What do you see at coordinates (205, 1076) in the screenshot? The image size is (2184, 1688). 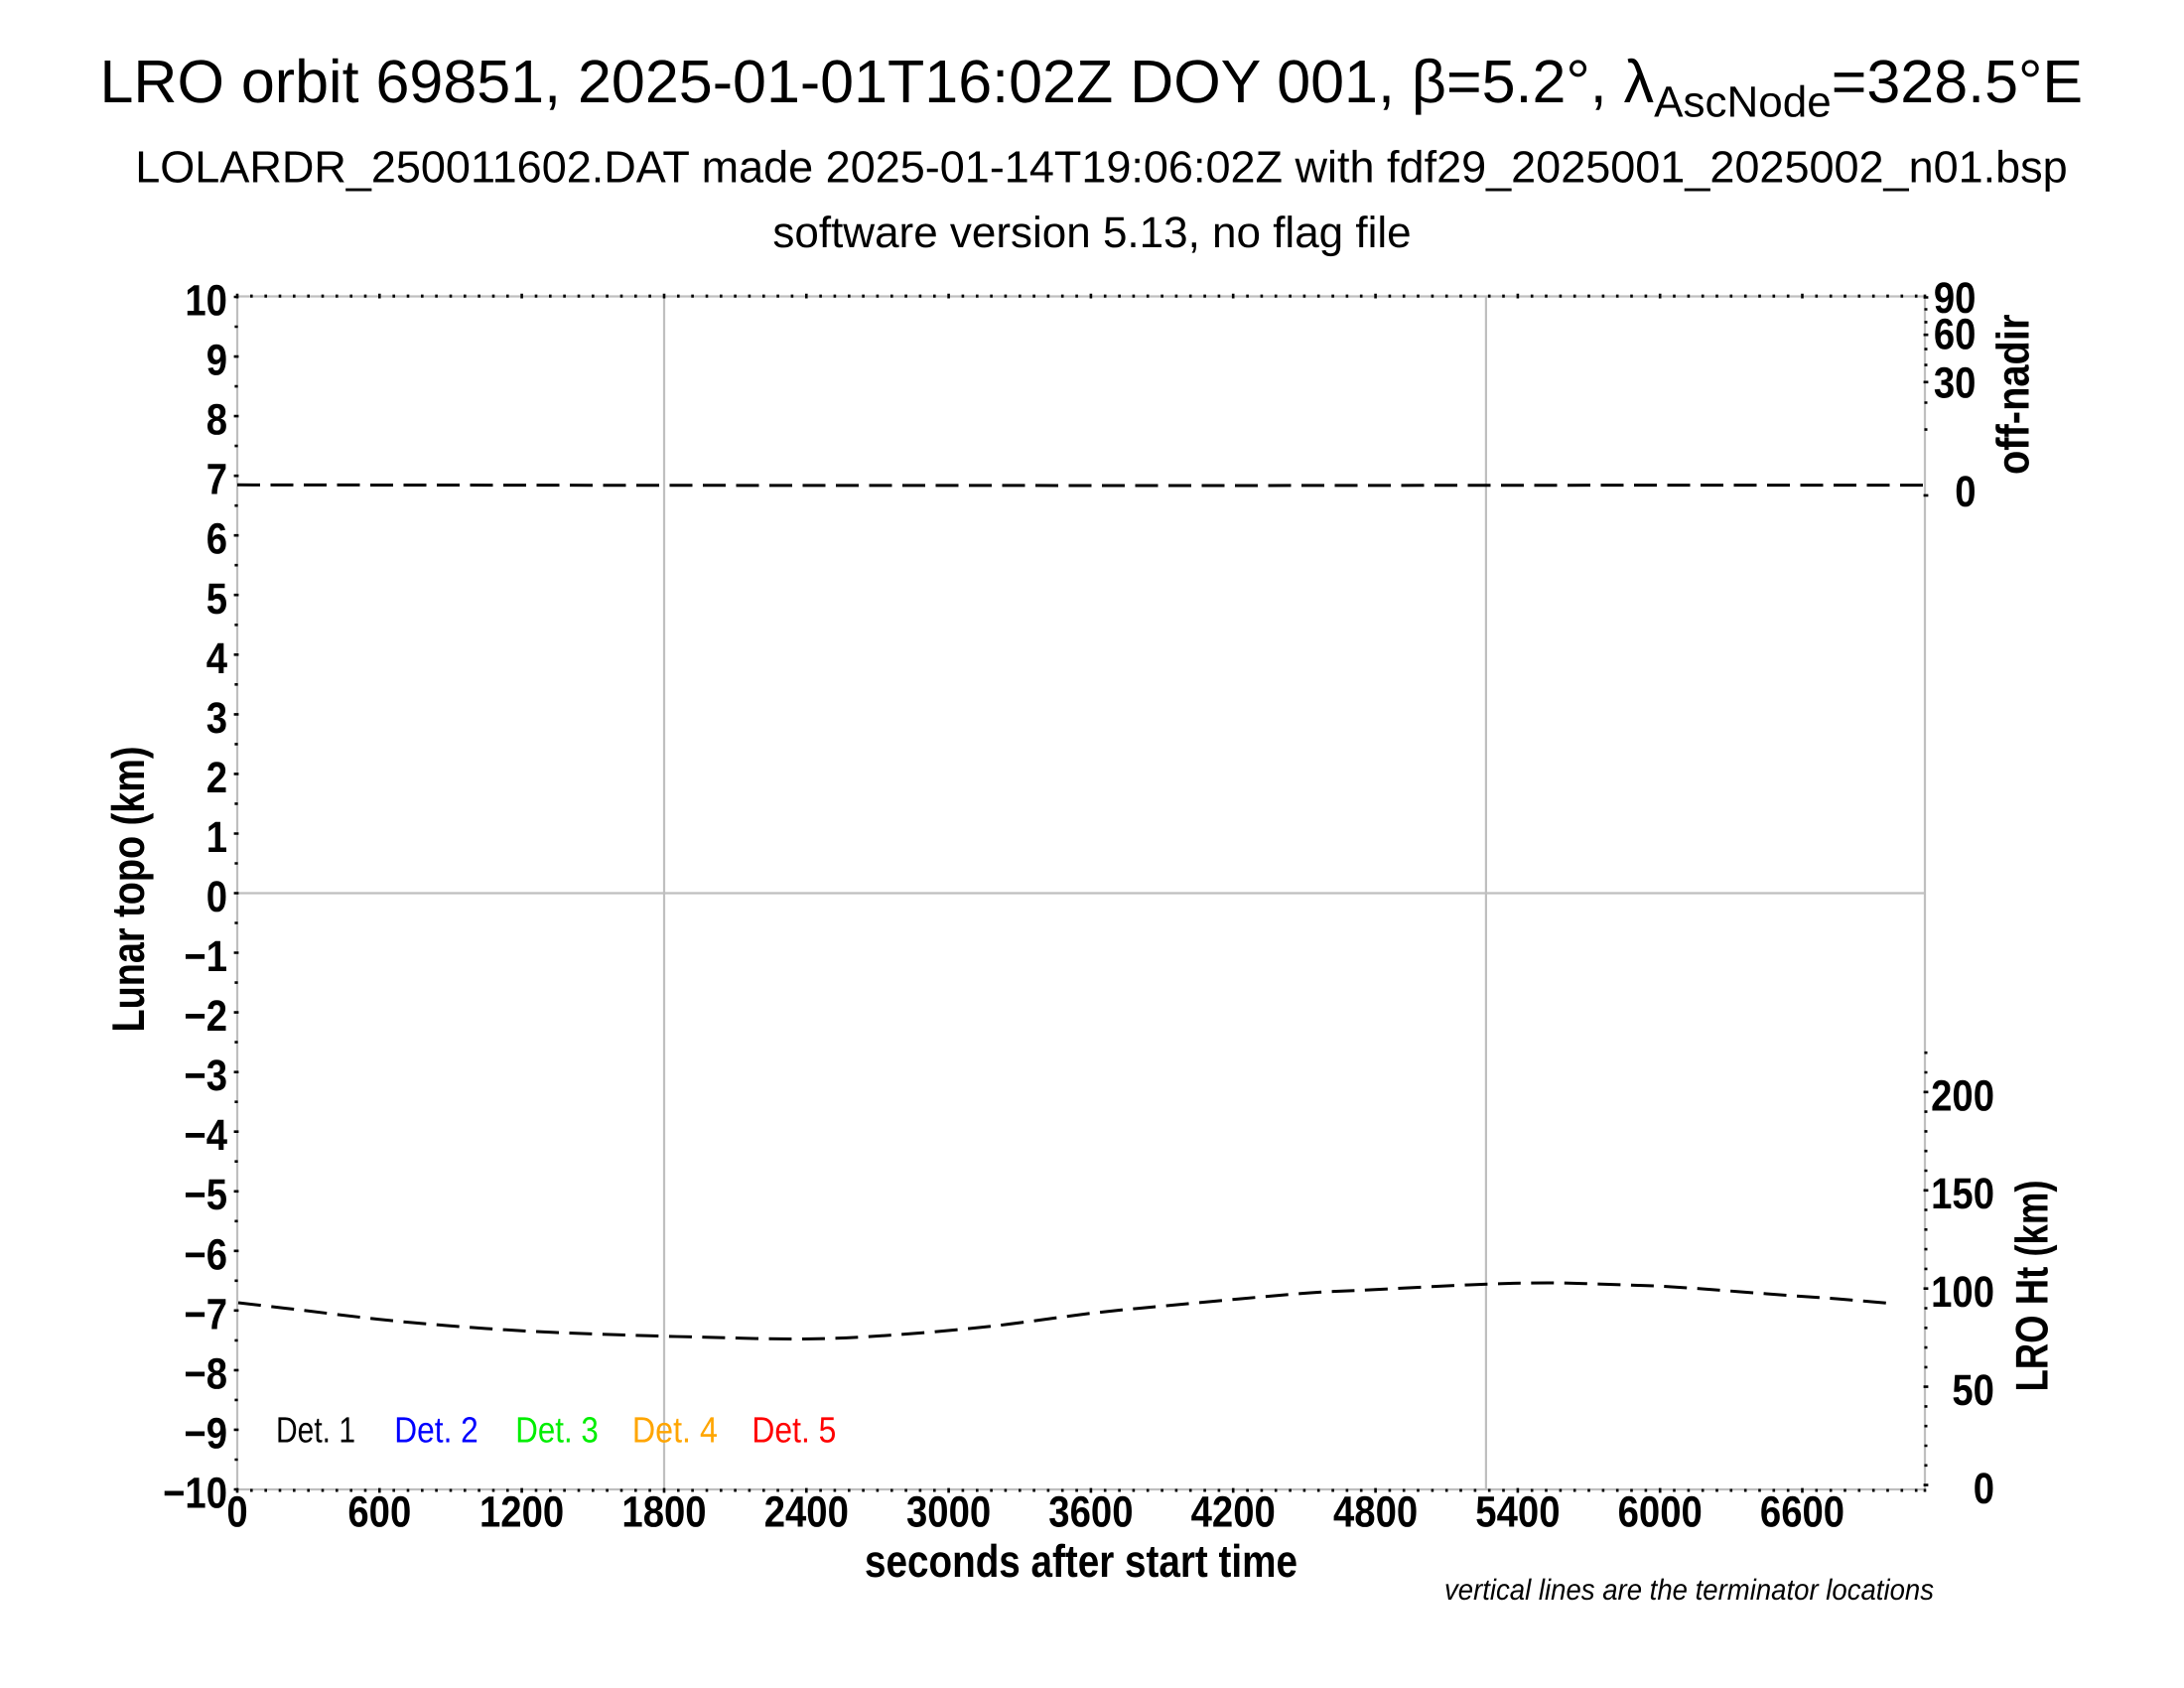 I see `svg-text: −3` at bounding box center [205, 1076].